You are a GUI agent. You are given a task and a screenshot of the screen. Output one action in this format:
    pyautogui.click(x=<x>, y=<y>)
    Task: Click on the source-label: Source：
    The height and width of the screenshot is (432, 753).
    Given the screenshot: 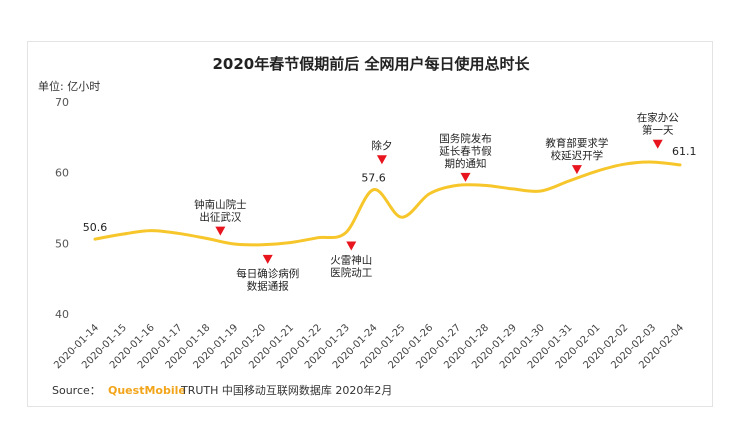 What is the action you would take?
    pyautogui.click(x=76, y=390)
    